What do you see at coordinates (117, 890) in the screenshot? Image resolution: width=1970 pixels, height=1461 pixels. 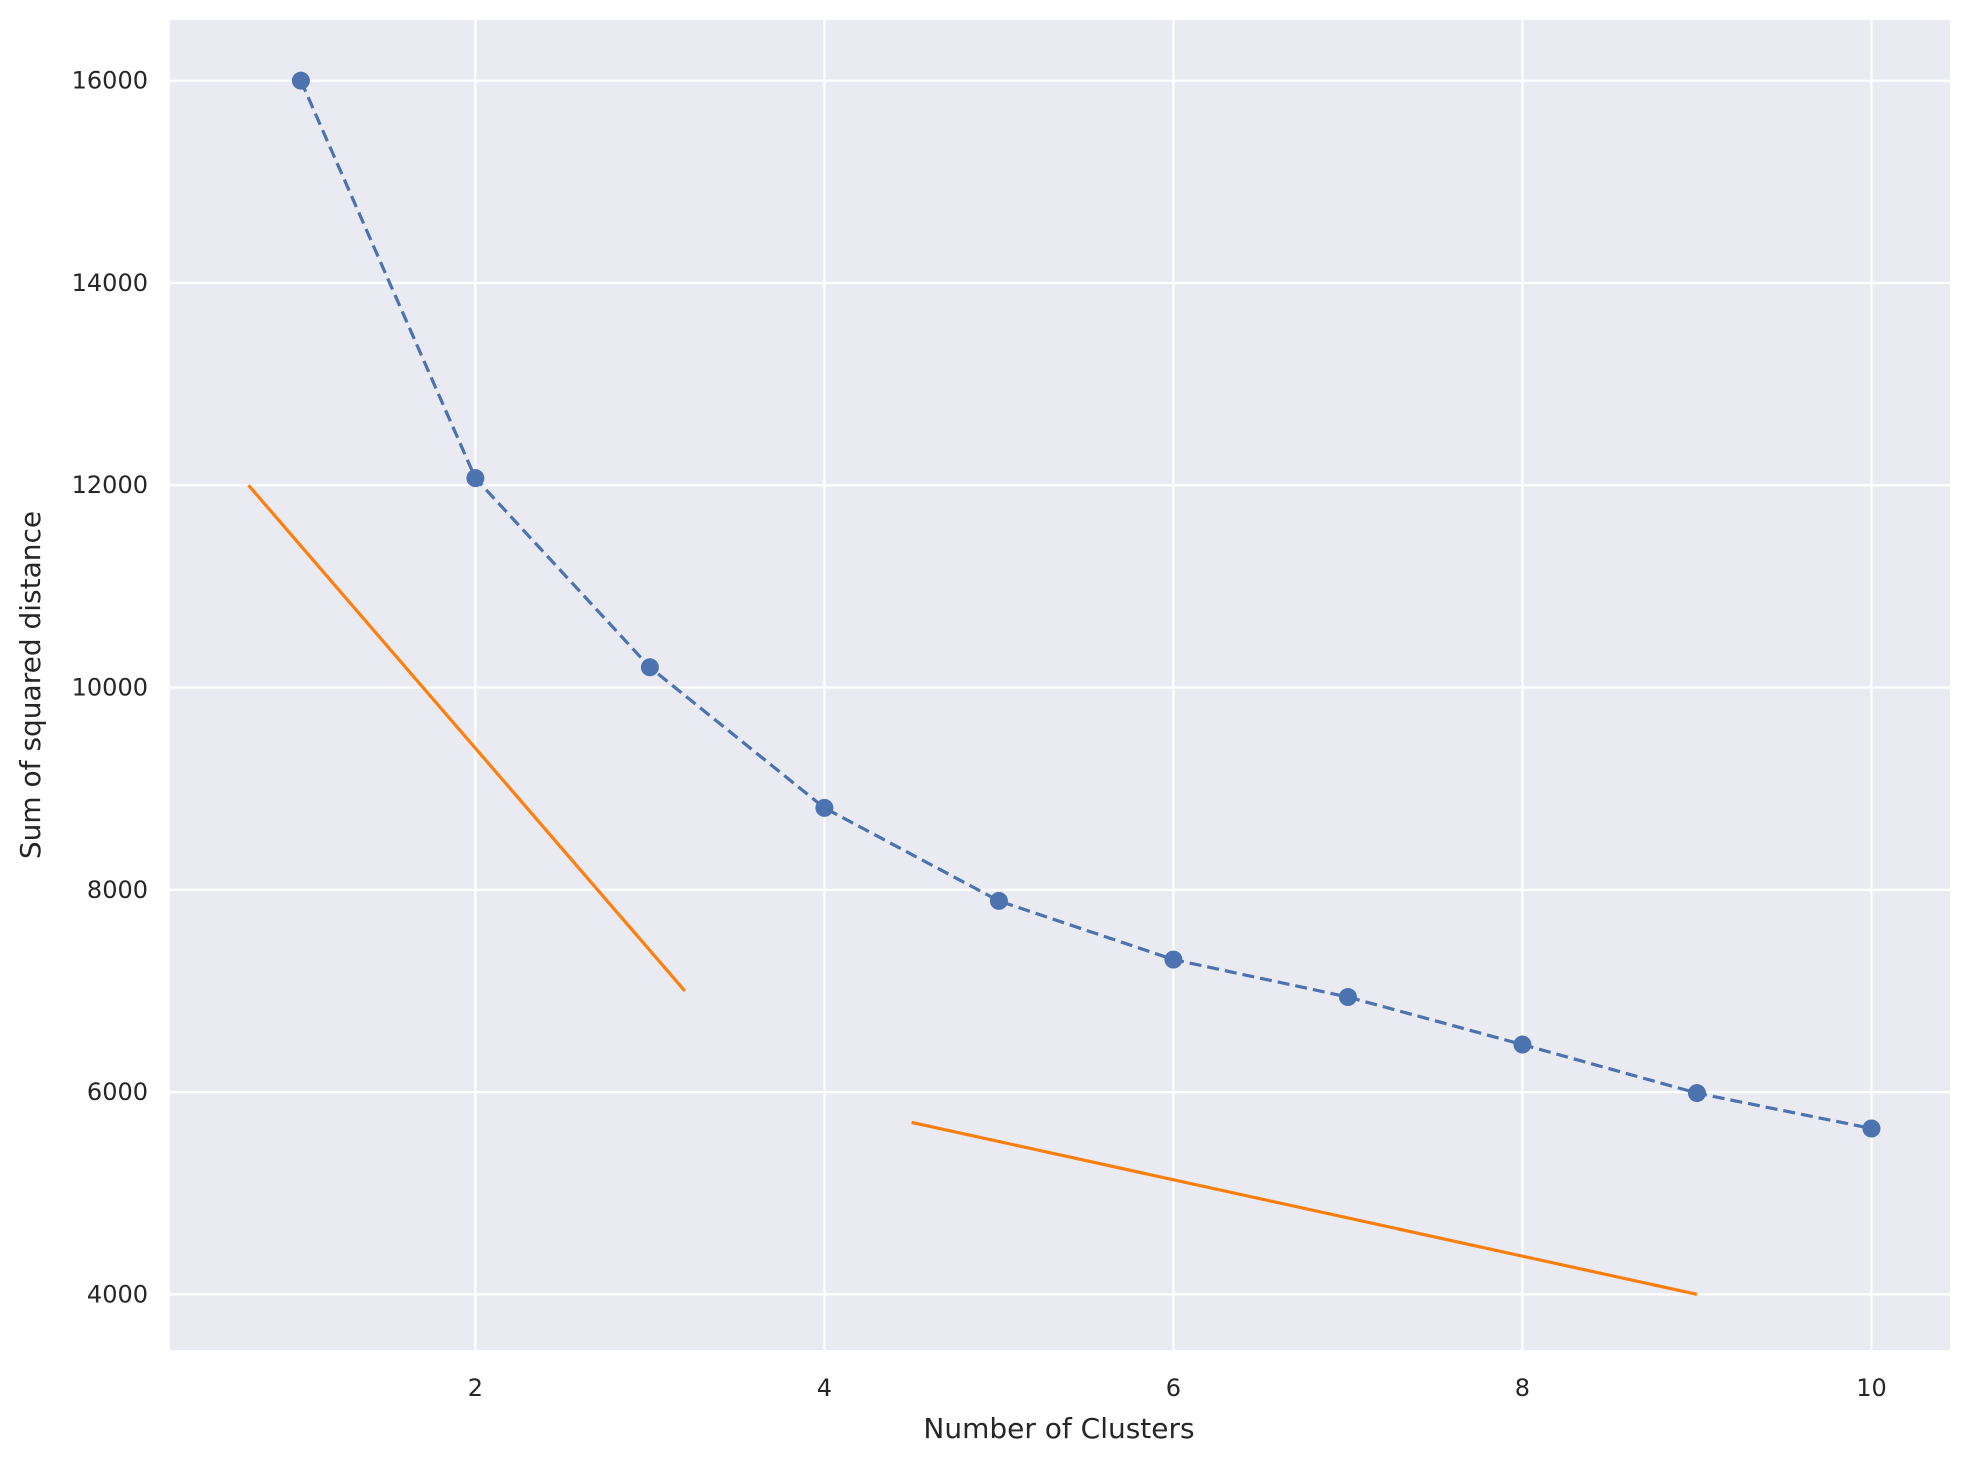 I see `y-tick-label: 8000` at bounding box center [117, 890].